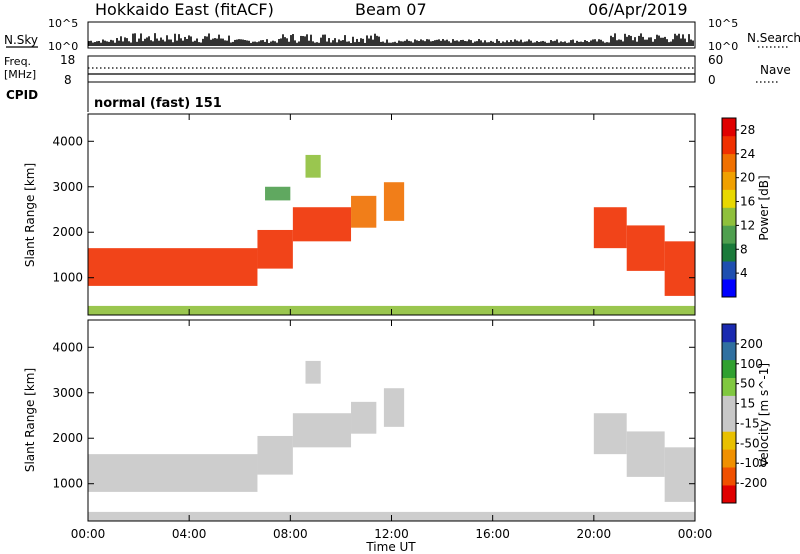 The image size is (800, 554). What do you see at coordinates (290, 534) in the screenshot?
I see `x-tick-label-2: 08:00` at bounding box center [290, 534].